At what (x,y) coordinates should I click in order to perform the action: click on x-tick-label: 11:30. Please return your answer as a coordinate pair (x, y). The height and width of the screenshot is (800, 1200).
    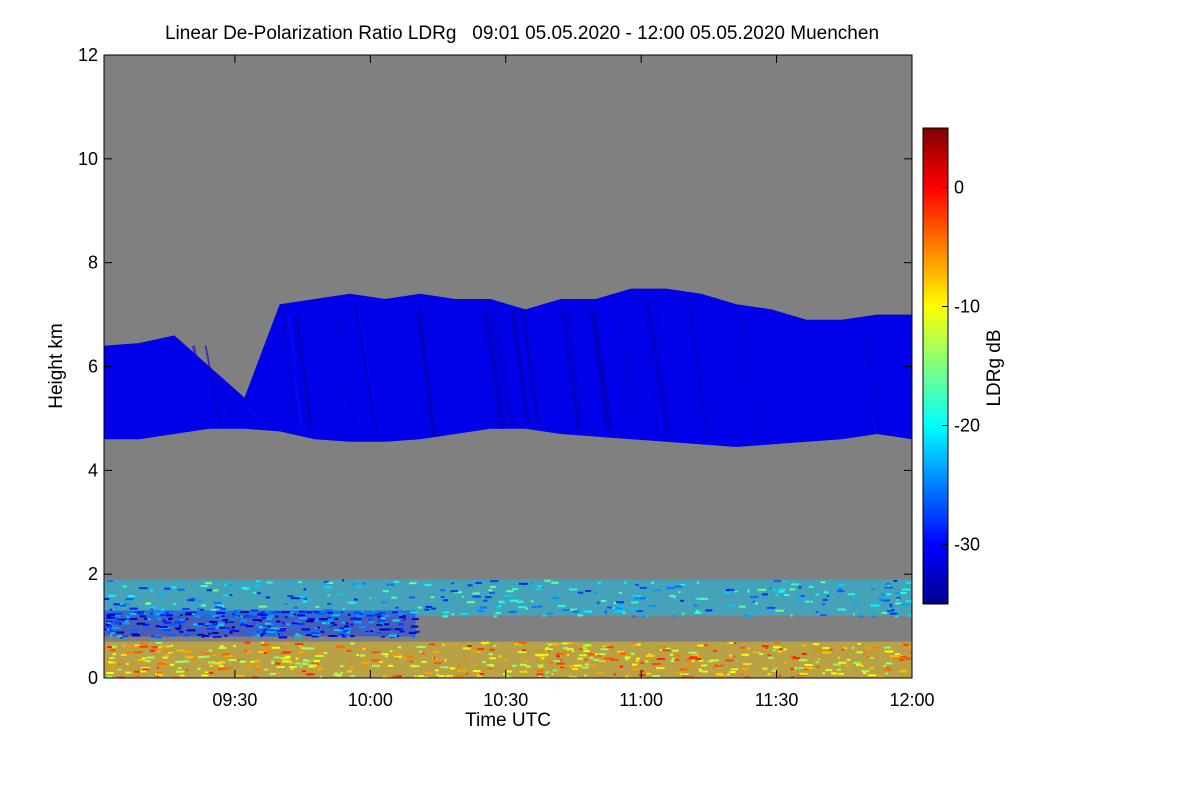
    Looking at the image, I should click on (777, 700).